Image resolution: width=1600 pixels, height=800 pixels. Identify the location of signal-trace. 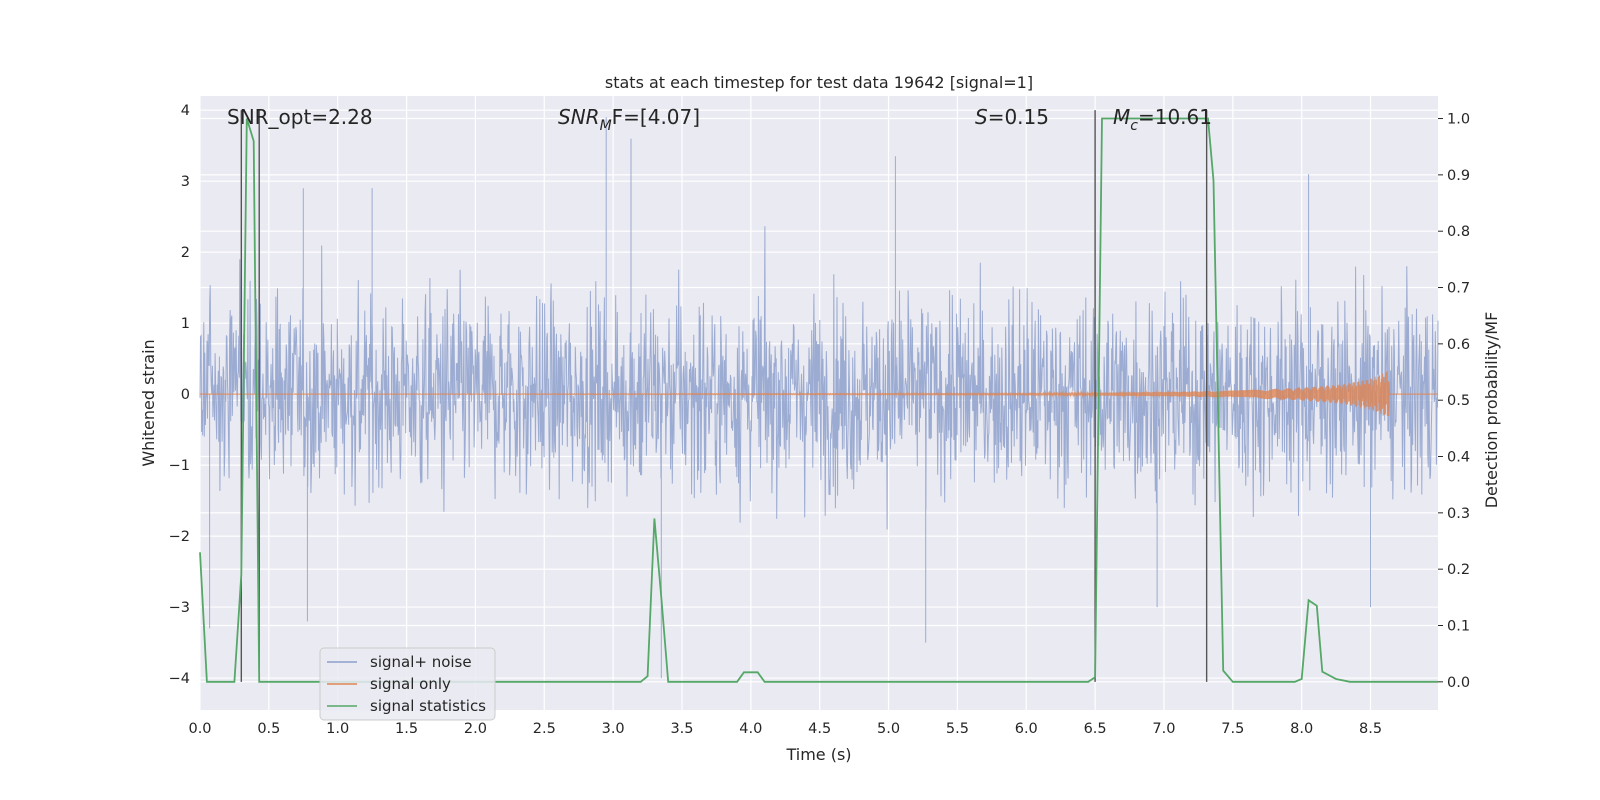
(819, 394).